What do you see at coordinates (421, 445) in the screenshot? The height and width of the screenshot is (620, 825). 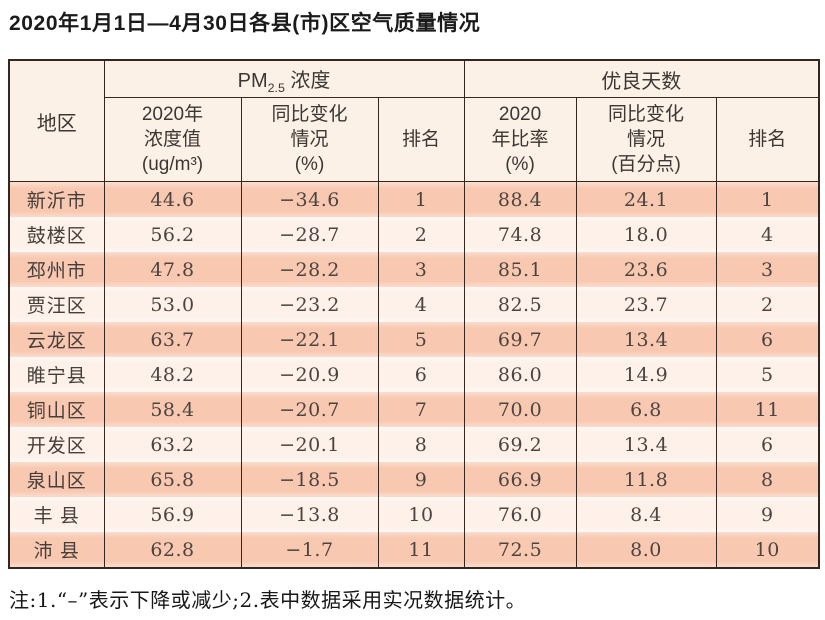 I see `pm-rank-cell: 8` at bounding box center [421, 445].